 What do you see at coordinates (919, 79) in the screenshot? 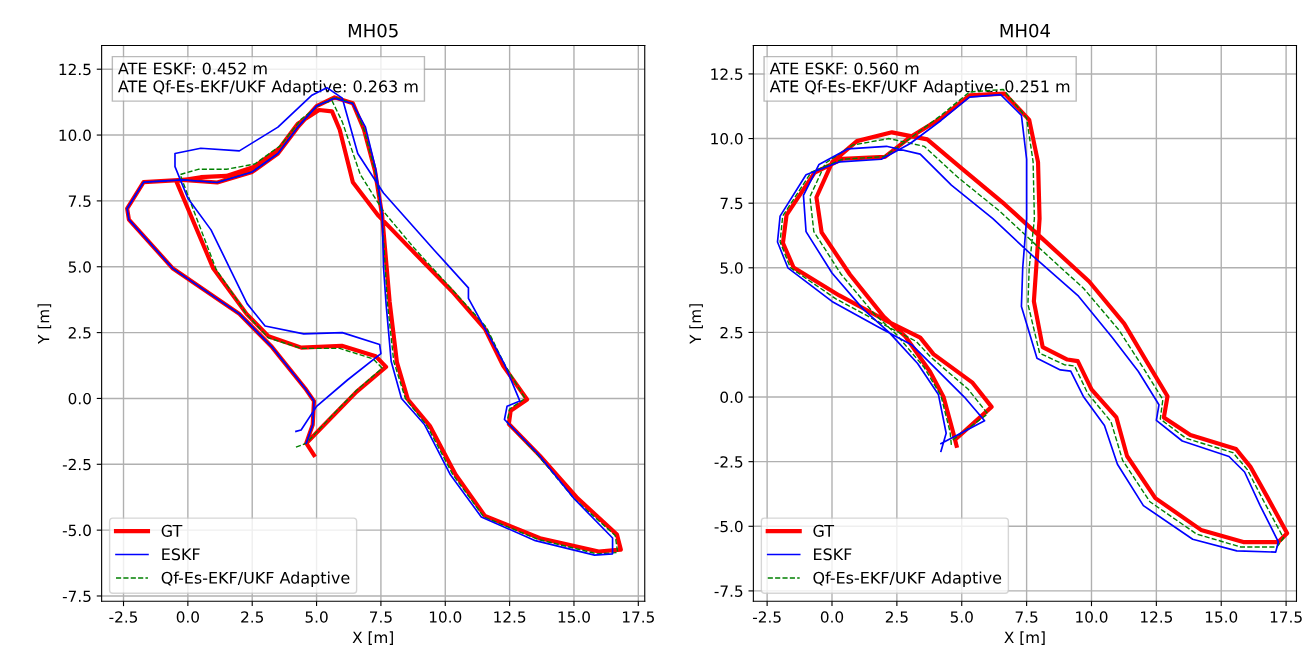
I see `annotation: ATE ESKF: 0.560 m ATE Qf-Es-EKF/UKF Adaptive: 0.251 m` at bounding box center [919, 79].